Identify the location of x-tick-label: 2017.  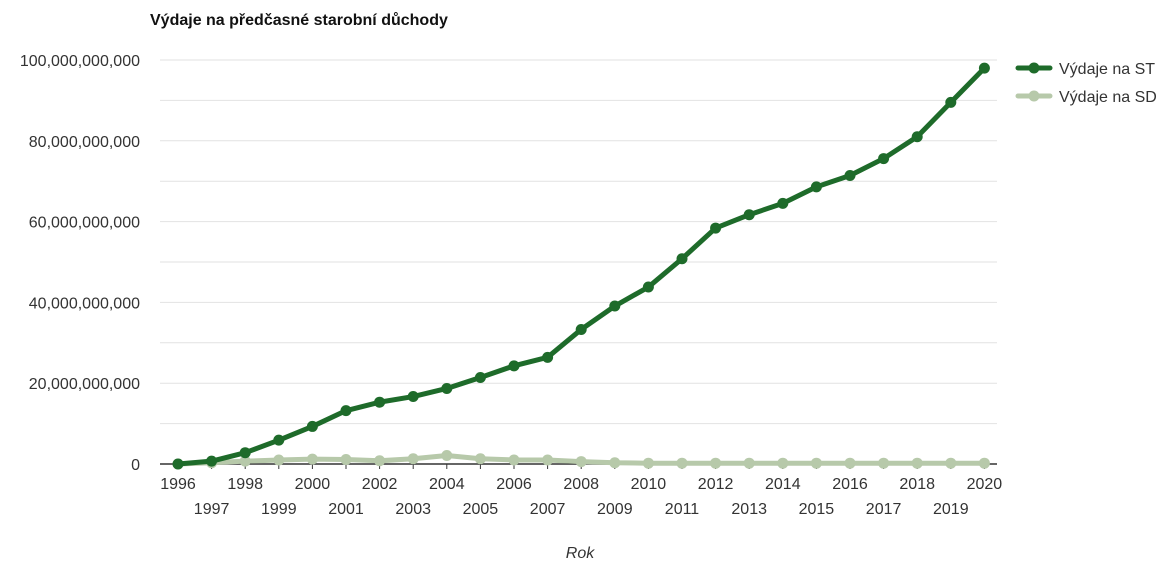
(884, 509).